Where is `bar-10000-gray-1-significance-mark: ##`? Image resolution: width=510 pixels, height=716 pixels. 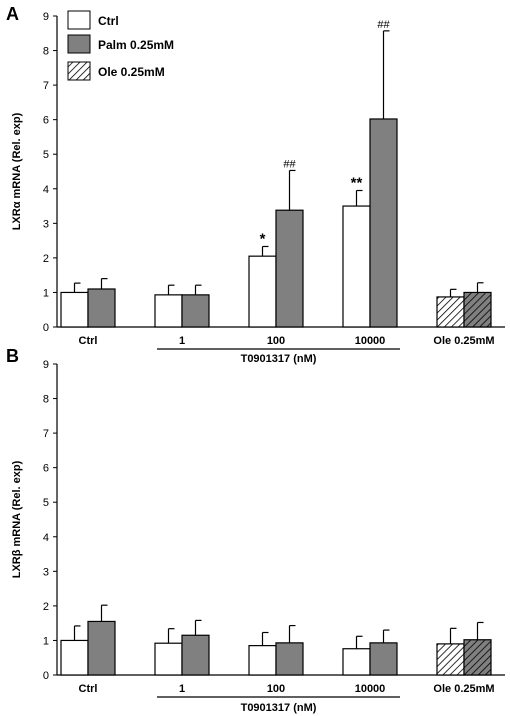
bar-10000-gray-1-significance-mark: ## is located at coordinates (383, 25).